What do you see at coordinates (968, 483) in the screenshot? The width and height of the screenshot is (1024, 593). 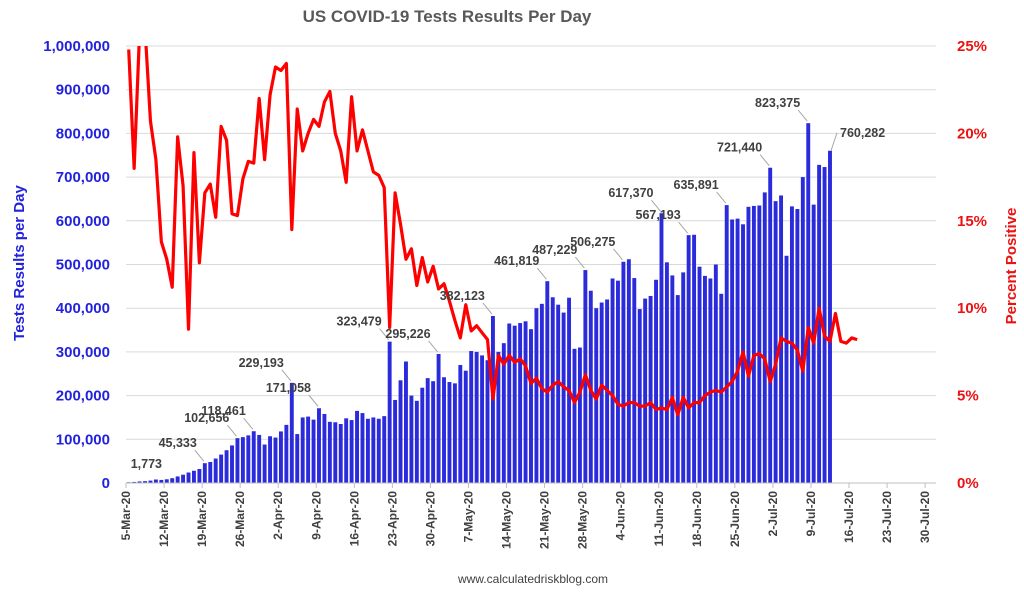 I see `y-right-tick-label: 0%` at bounding box center [968, 483].